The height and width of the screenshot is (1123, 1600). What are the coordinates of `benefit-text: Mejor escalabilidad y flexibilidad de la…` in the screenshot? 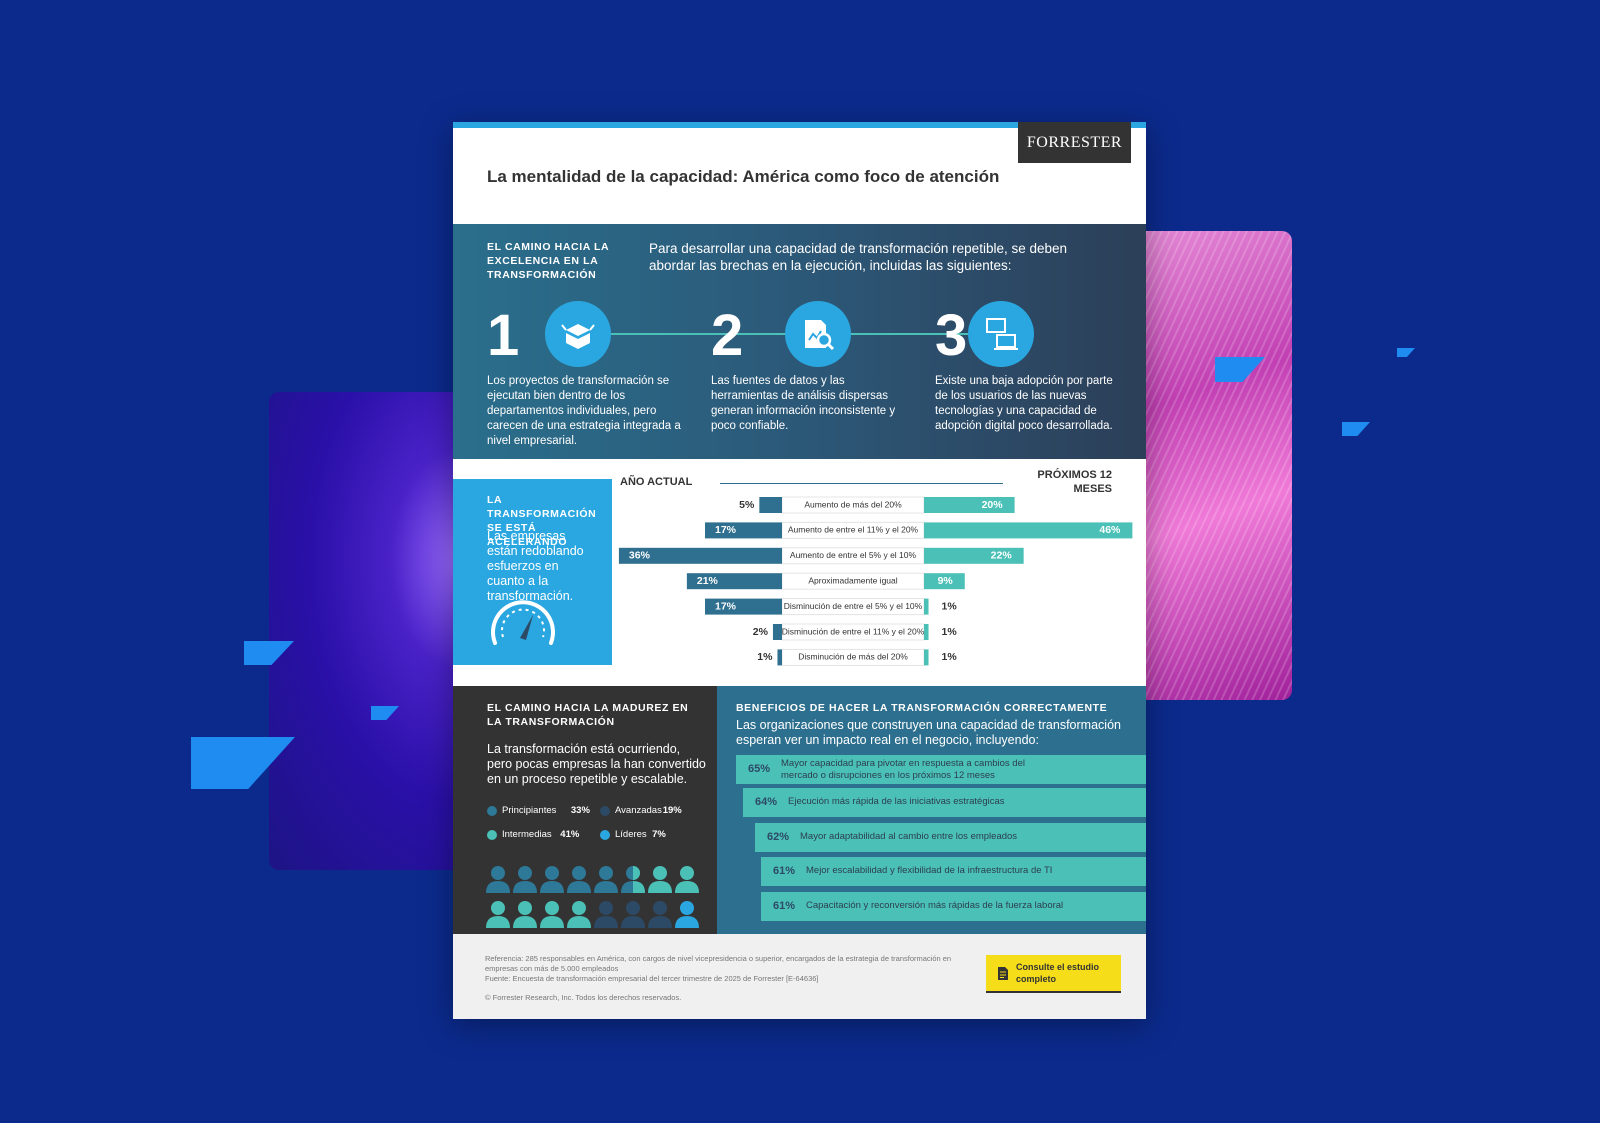 It's located at (929, 870).